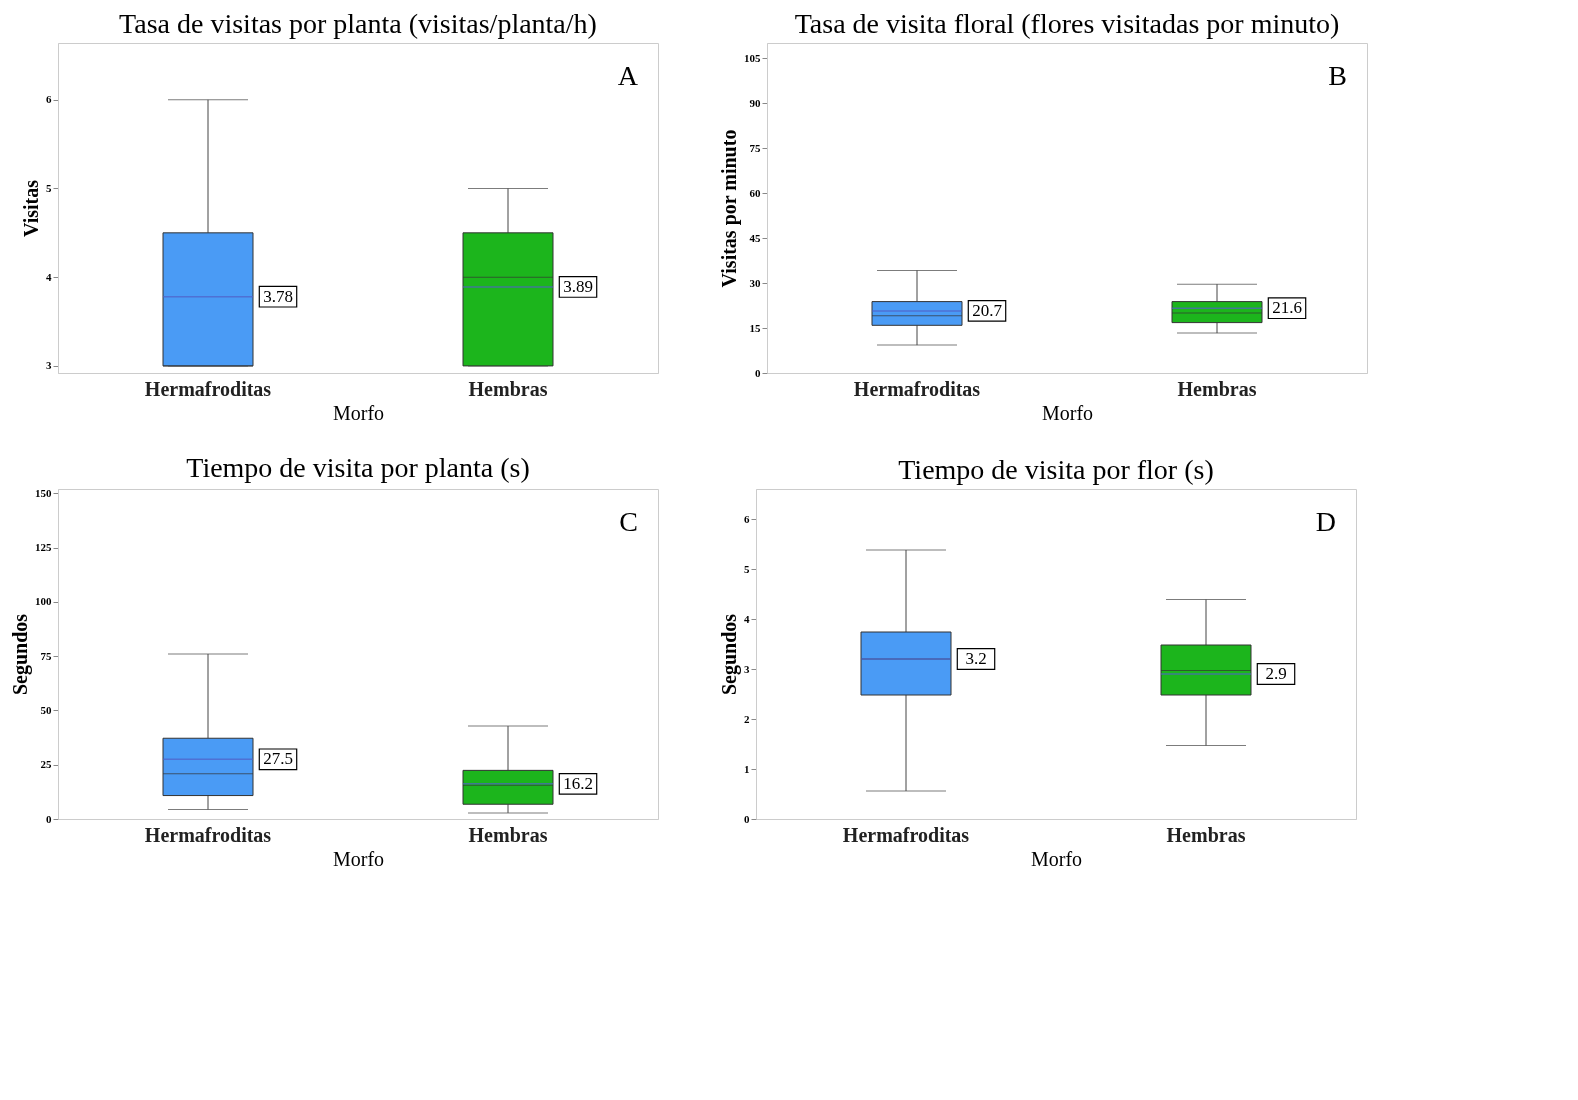 This screenshot has width=1578, height=1100. Describe the element at coordinates (1325, 521) in the screenshot. I see `annotation: D` at that location.